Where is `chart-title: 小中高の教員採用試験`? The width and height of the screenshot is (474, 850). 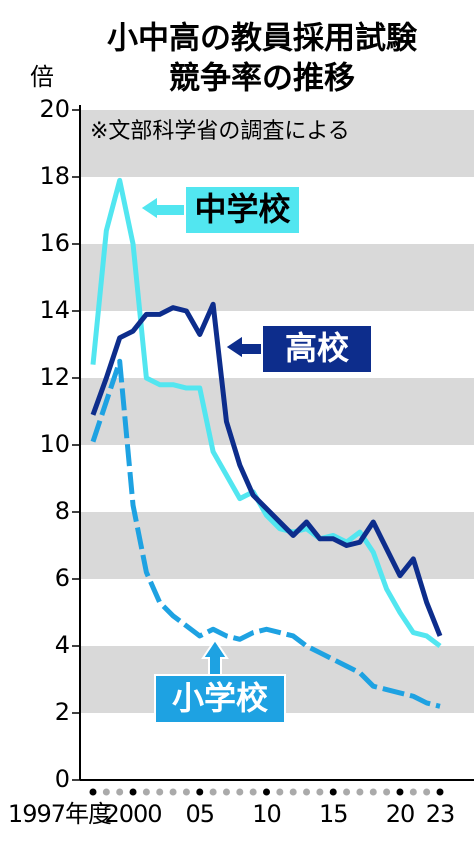 chart-title: 小中高の教員採用試験 is located at coordinates (262, 39).